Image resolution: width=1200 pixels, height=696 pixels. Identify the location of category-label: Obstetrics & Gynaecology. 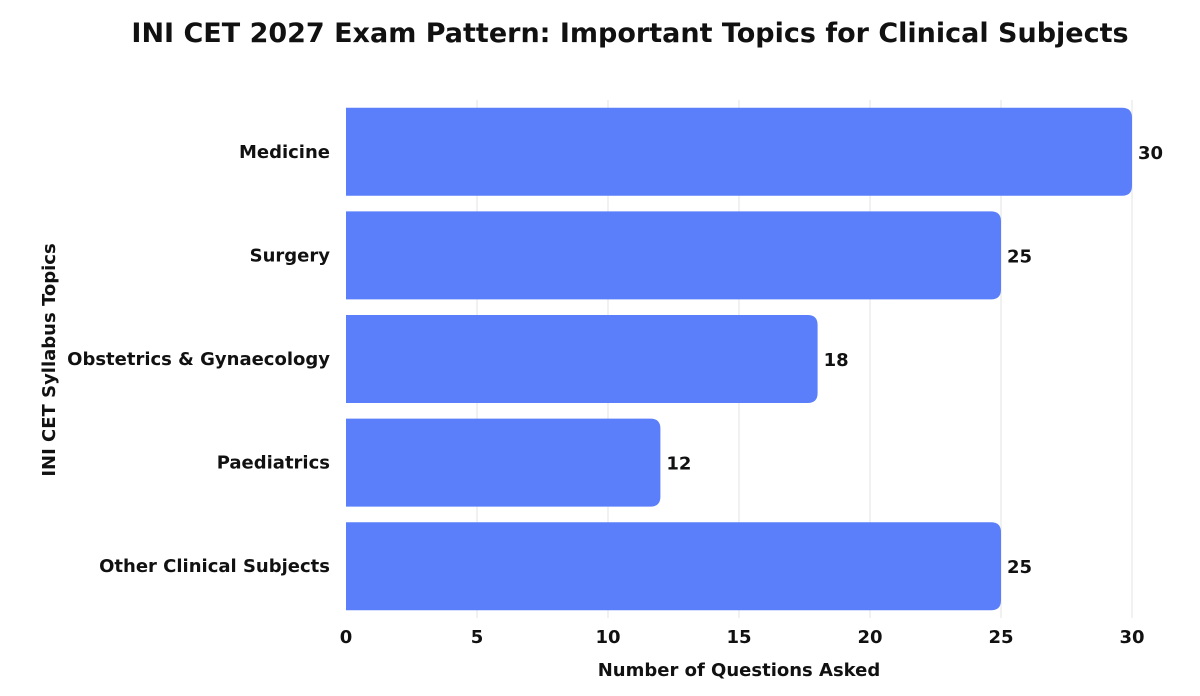
(198, 359).